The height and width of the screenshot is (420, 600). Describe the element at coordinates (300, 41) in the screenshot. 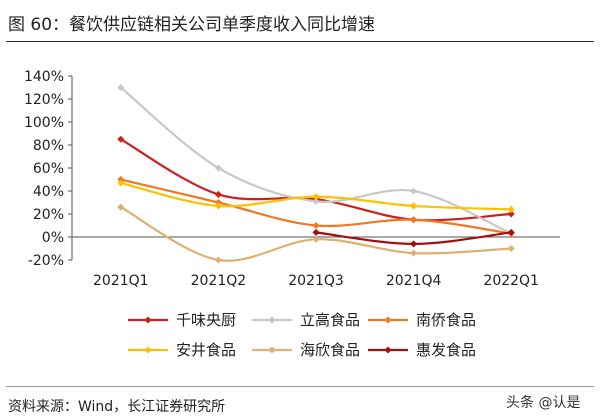

I see `title-divider` at that location.